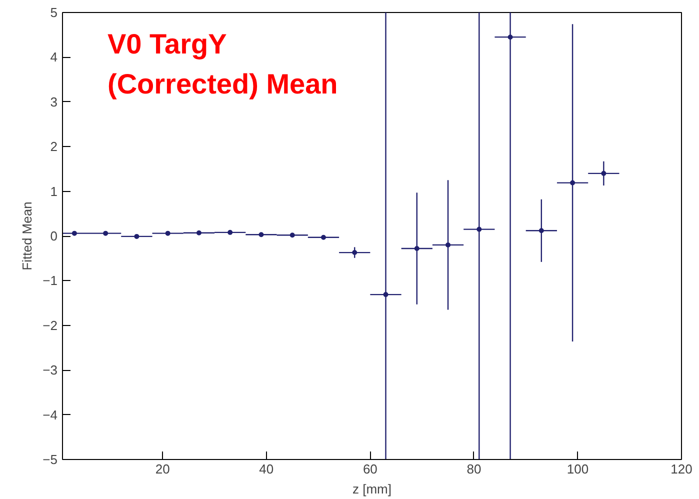 The width and height of the screenshot is (699, 499). Describe the element at coordinates (50, 414) in the screenshot. I see `y-tick-label: −4` at that location.